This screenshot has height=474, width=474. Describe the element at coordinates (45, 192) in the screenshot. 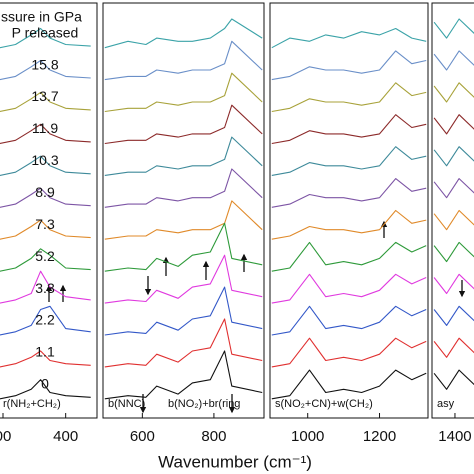

I see `legend-label: 8.9` at that location.